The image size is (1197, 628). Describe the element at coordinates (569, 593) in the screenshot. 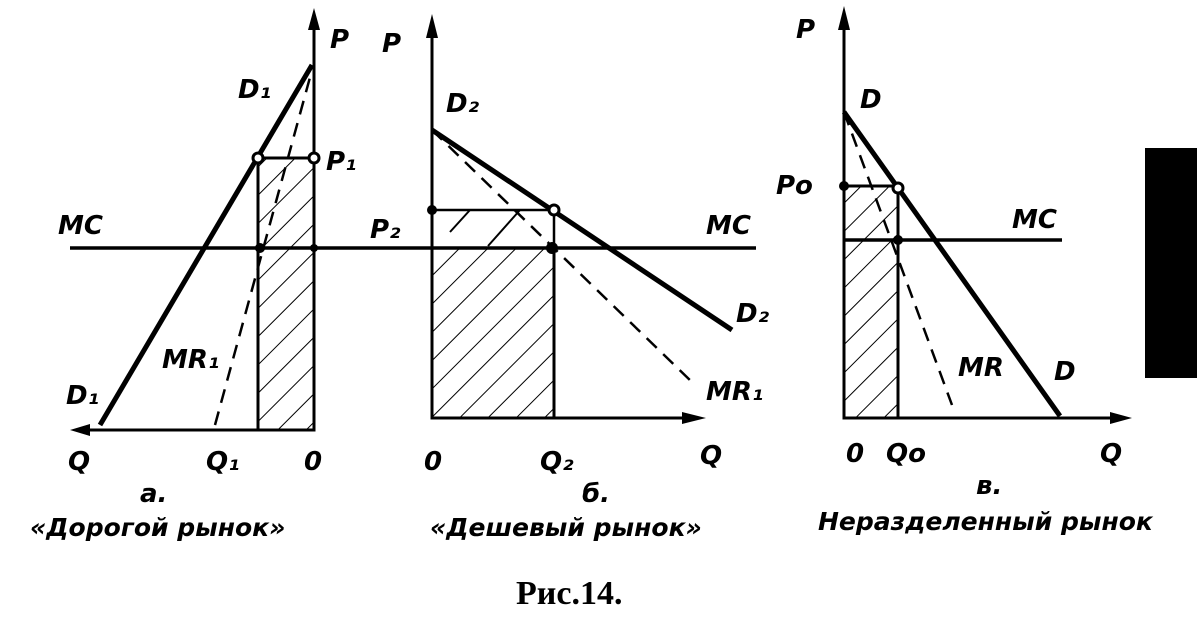

I see `figure-caption: Рис.14.` at that location.